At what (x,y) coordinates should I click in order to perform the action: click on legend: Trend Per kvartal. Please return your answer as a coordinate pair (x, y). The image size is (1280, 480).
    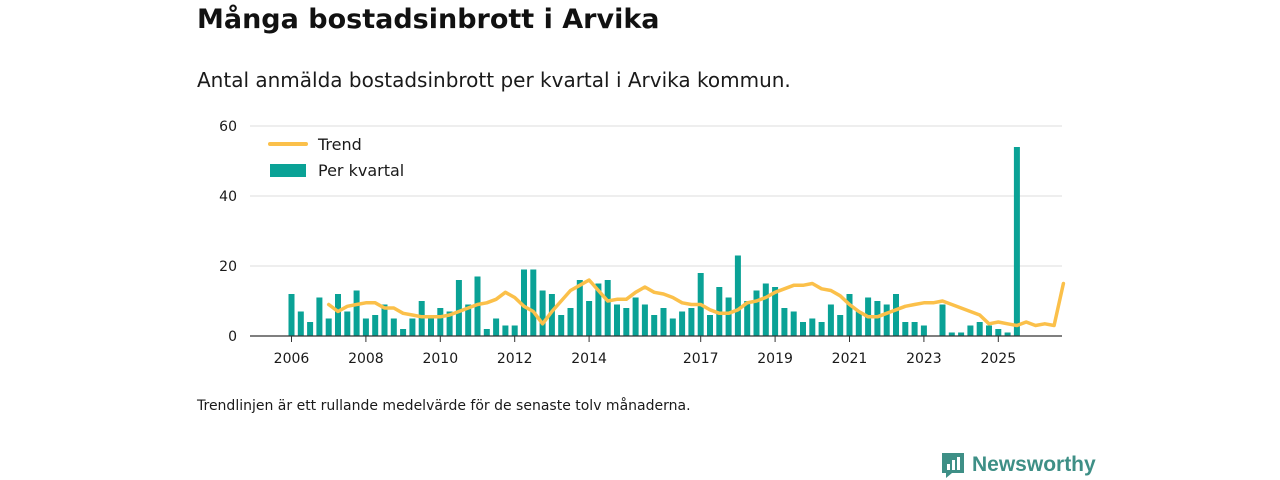
    Looking at the image, I should click on (336, 157).